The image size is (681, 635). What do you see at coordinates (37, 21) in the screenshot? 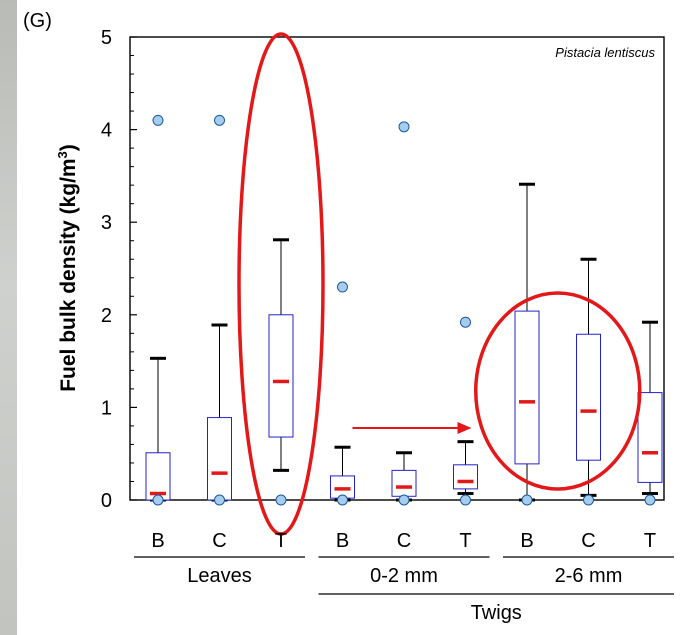
I see `panel-label: (G)` at bounding box center [37, 21].